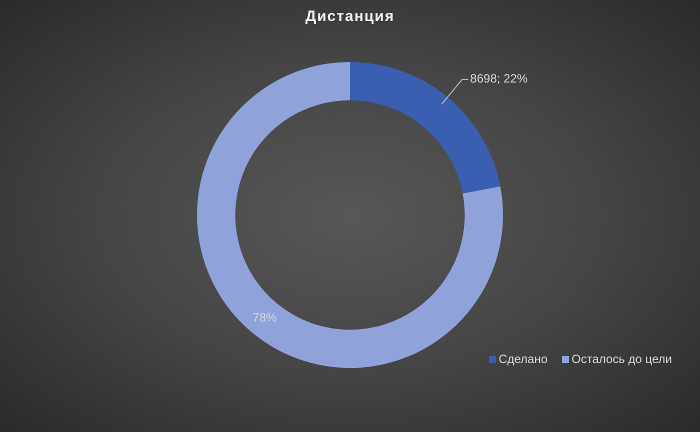 Image resolution: width=700 pixels, height=432 pixels. I want to click on chart-title: Дистанция, so click(350, 16).